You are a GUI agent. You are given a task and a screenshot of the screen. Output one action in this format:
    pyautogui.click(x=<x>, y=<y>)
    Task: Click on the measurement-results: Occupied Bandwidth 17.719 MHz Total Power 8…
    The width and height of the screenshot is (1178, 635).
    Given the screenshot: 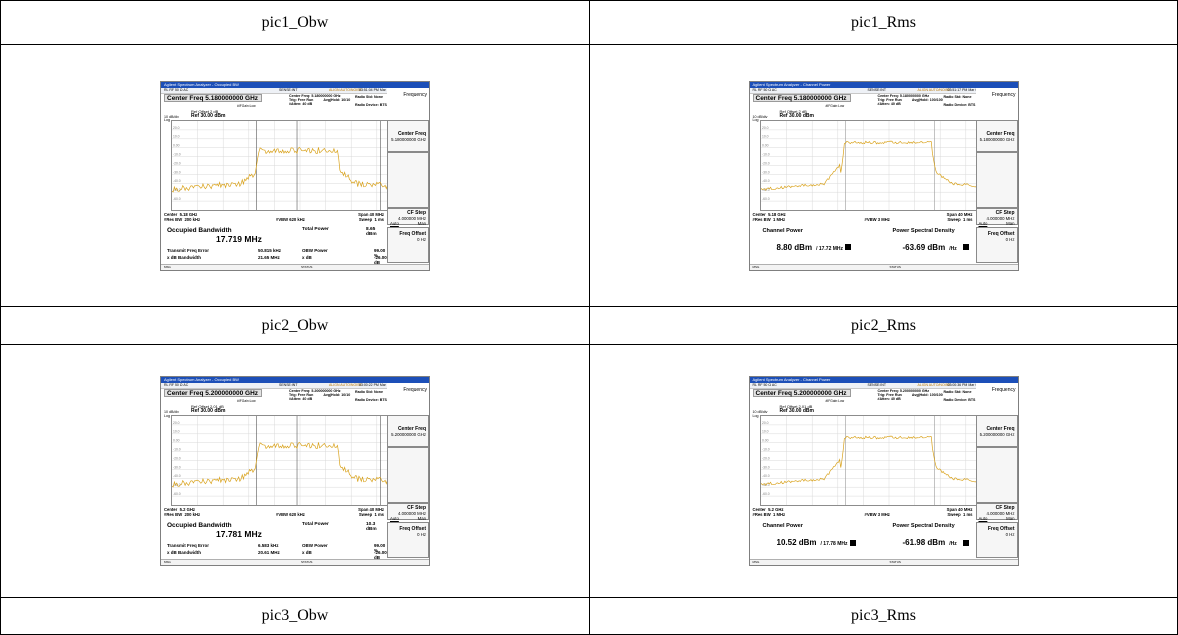 What is the action you would take?
    pyautogui.click(x=275, y=246)
    